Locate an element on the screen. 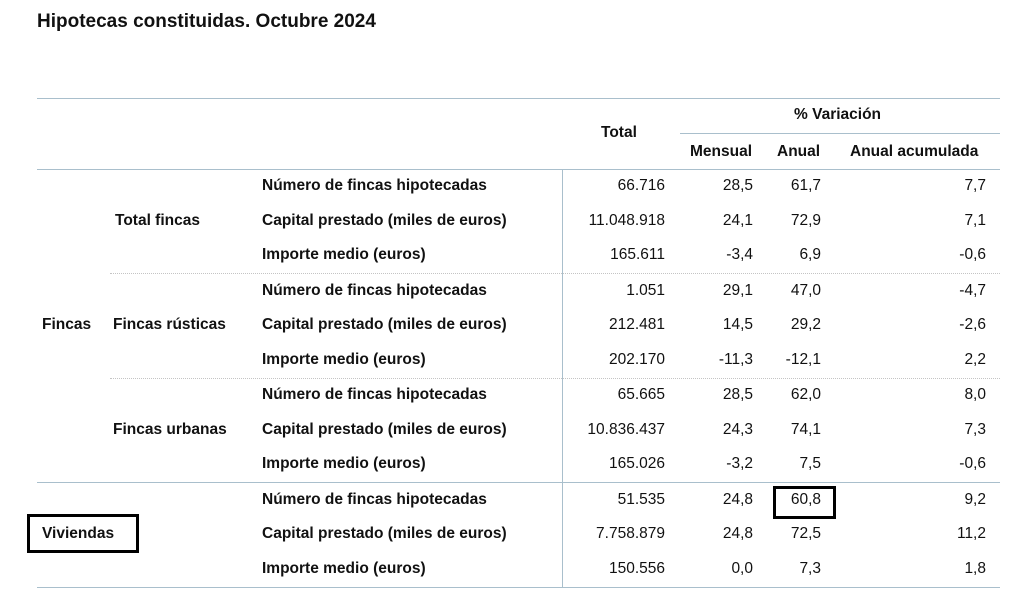  row-mensual: 0,0 is located at coordinates (742, 568).